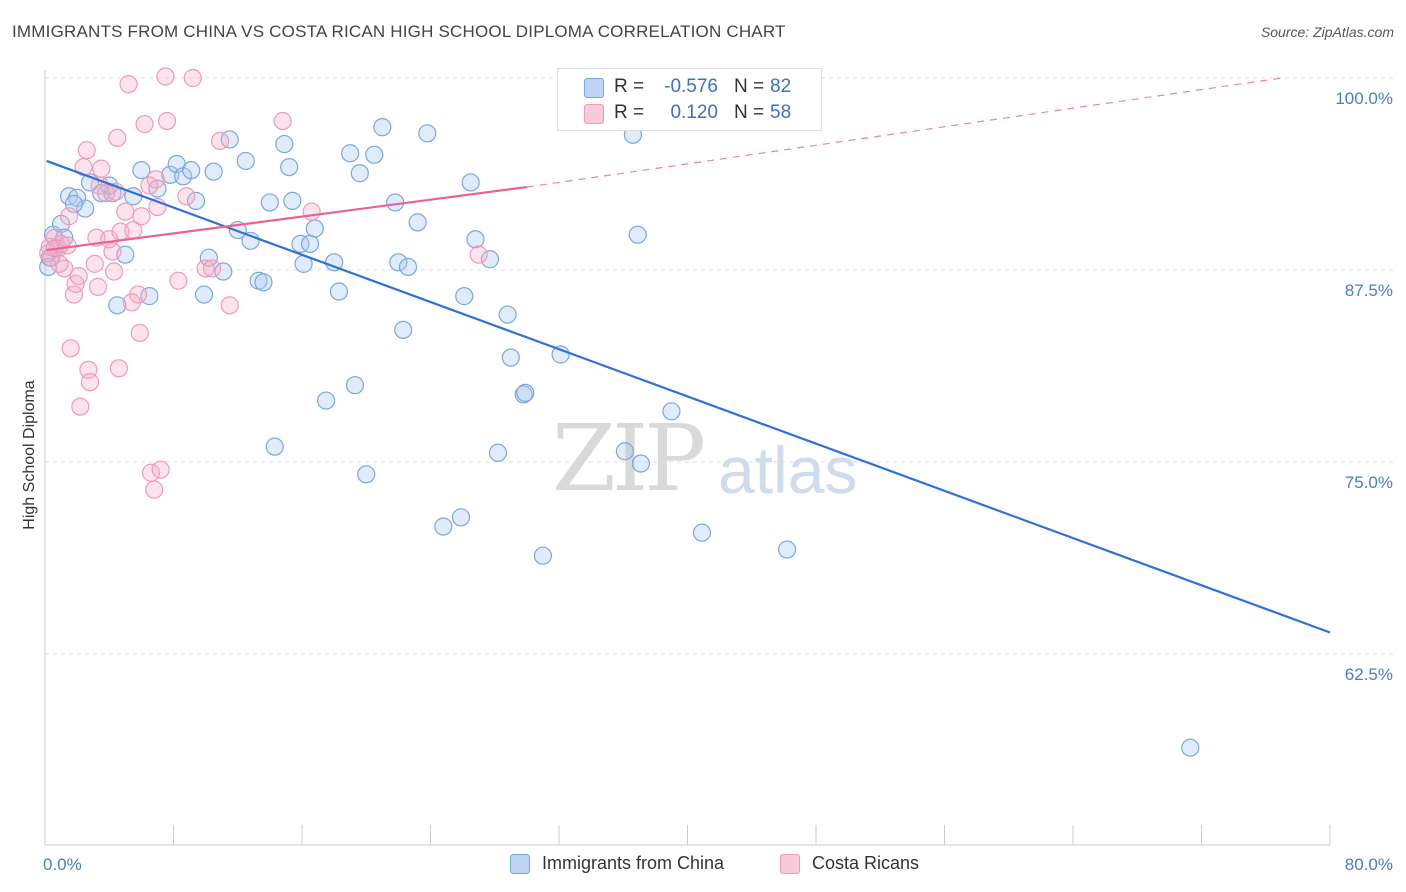 The width and height of the screenshot is (1406, 892). What do you see at coordinates (1369, 482) in the screenshot?
I see `y-tick-label: 75.0%` at bounding box center [1369, 482].